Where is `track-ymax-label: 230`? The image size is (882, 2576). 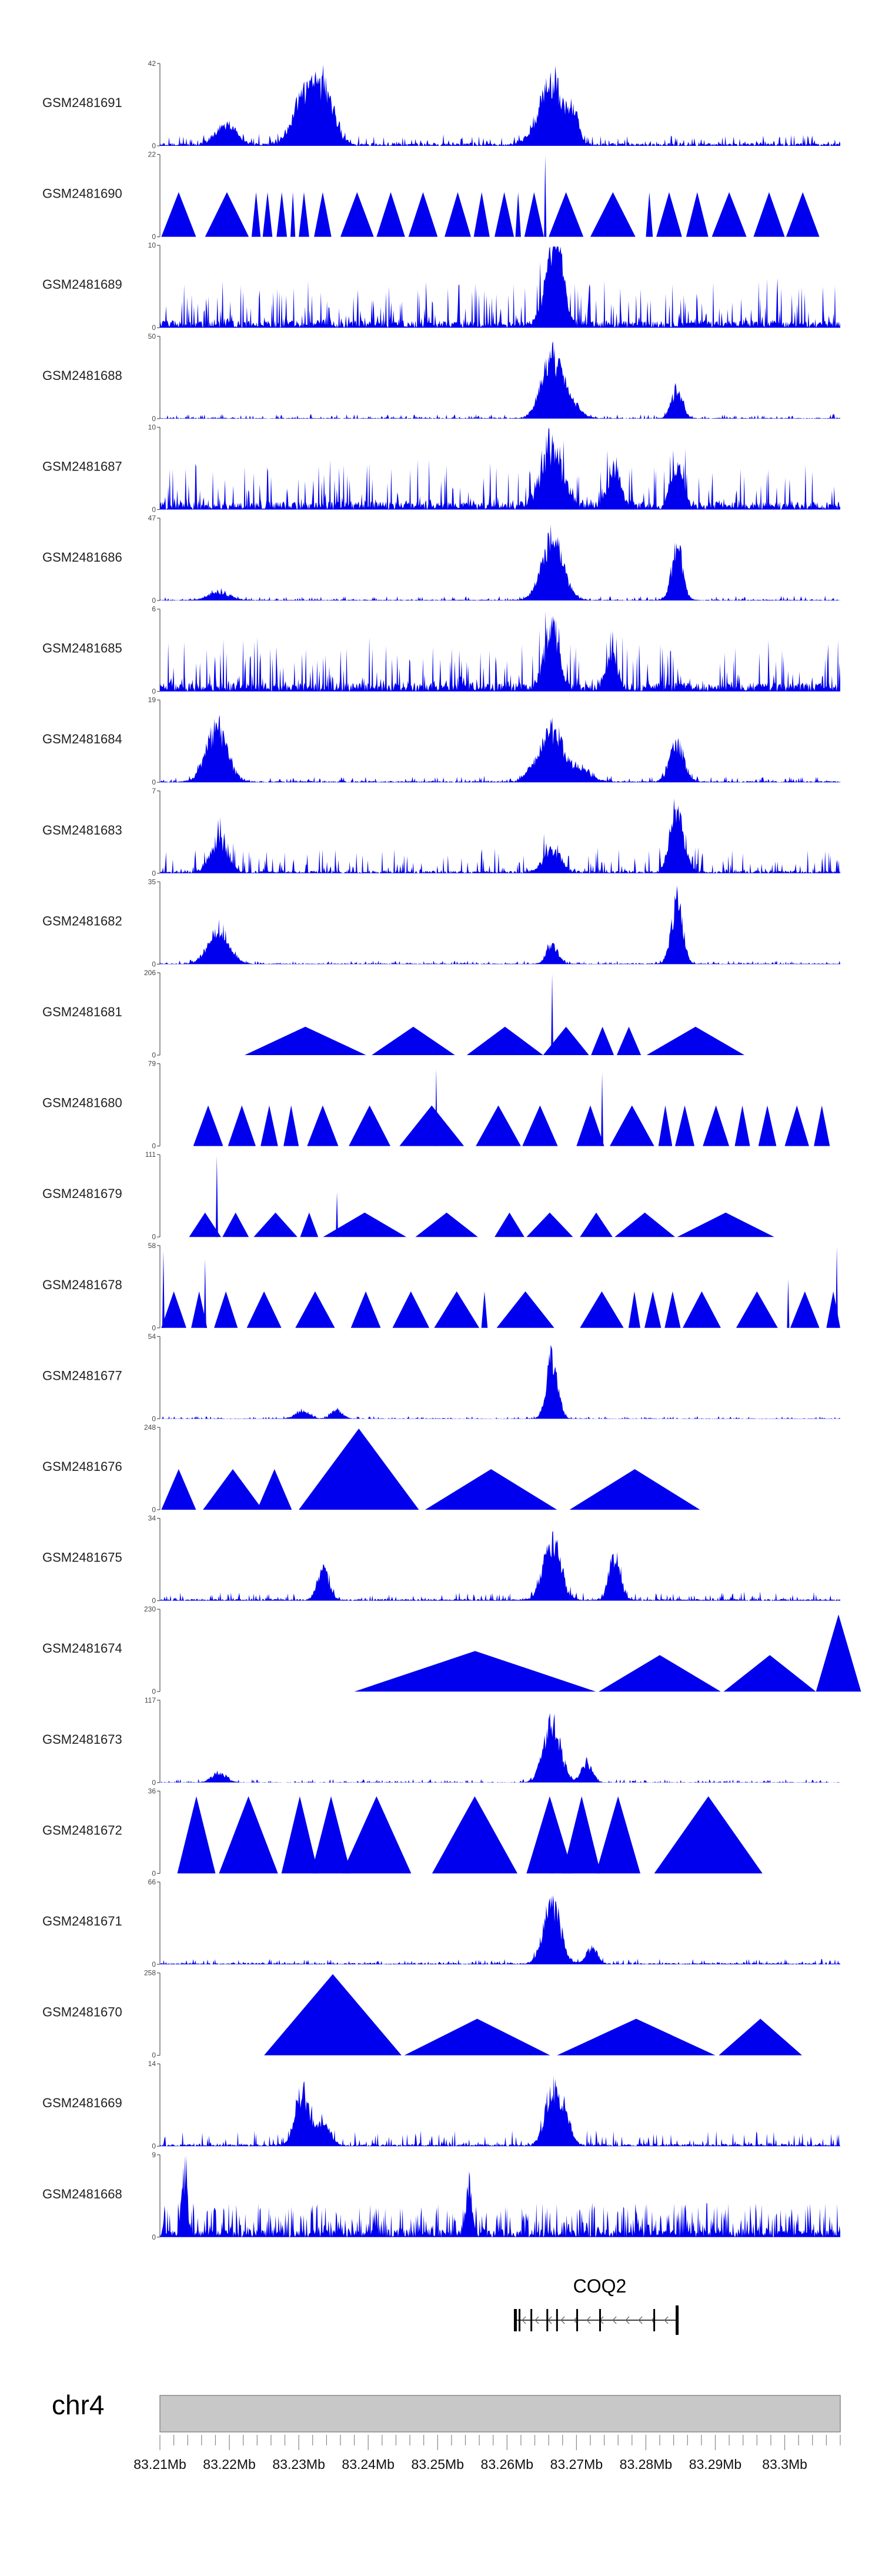 track-ymax-label: 230 is located at coordinates (150, 1609).